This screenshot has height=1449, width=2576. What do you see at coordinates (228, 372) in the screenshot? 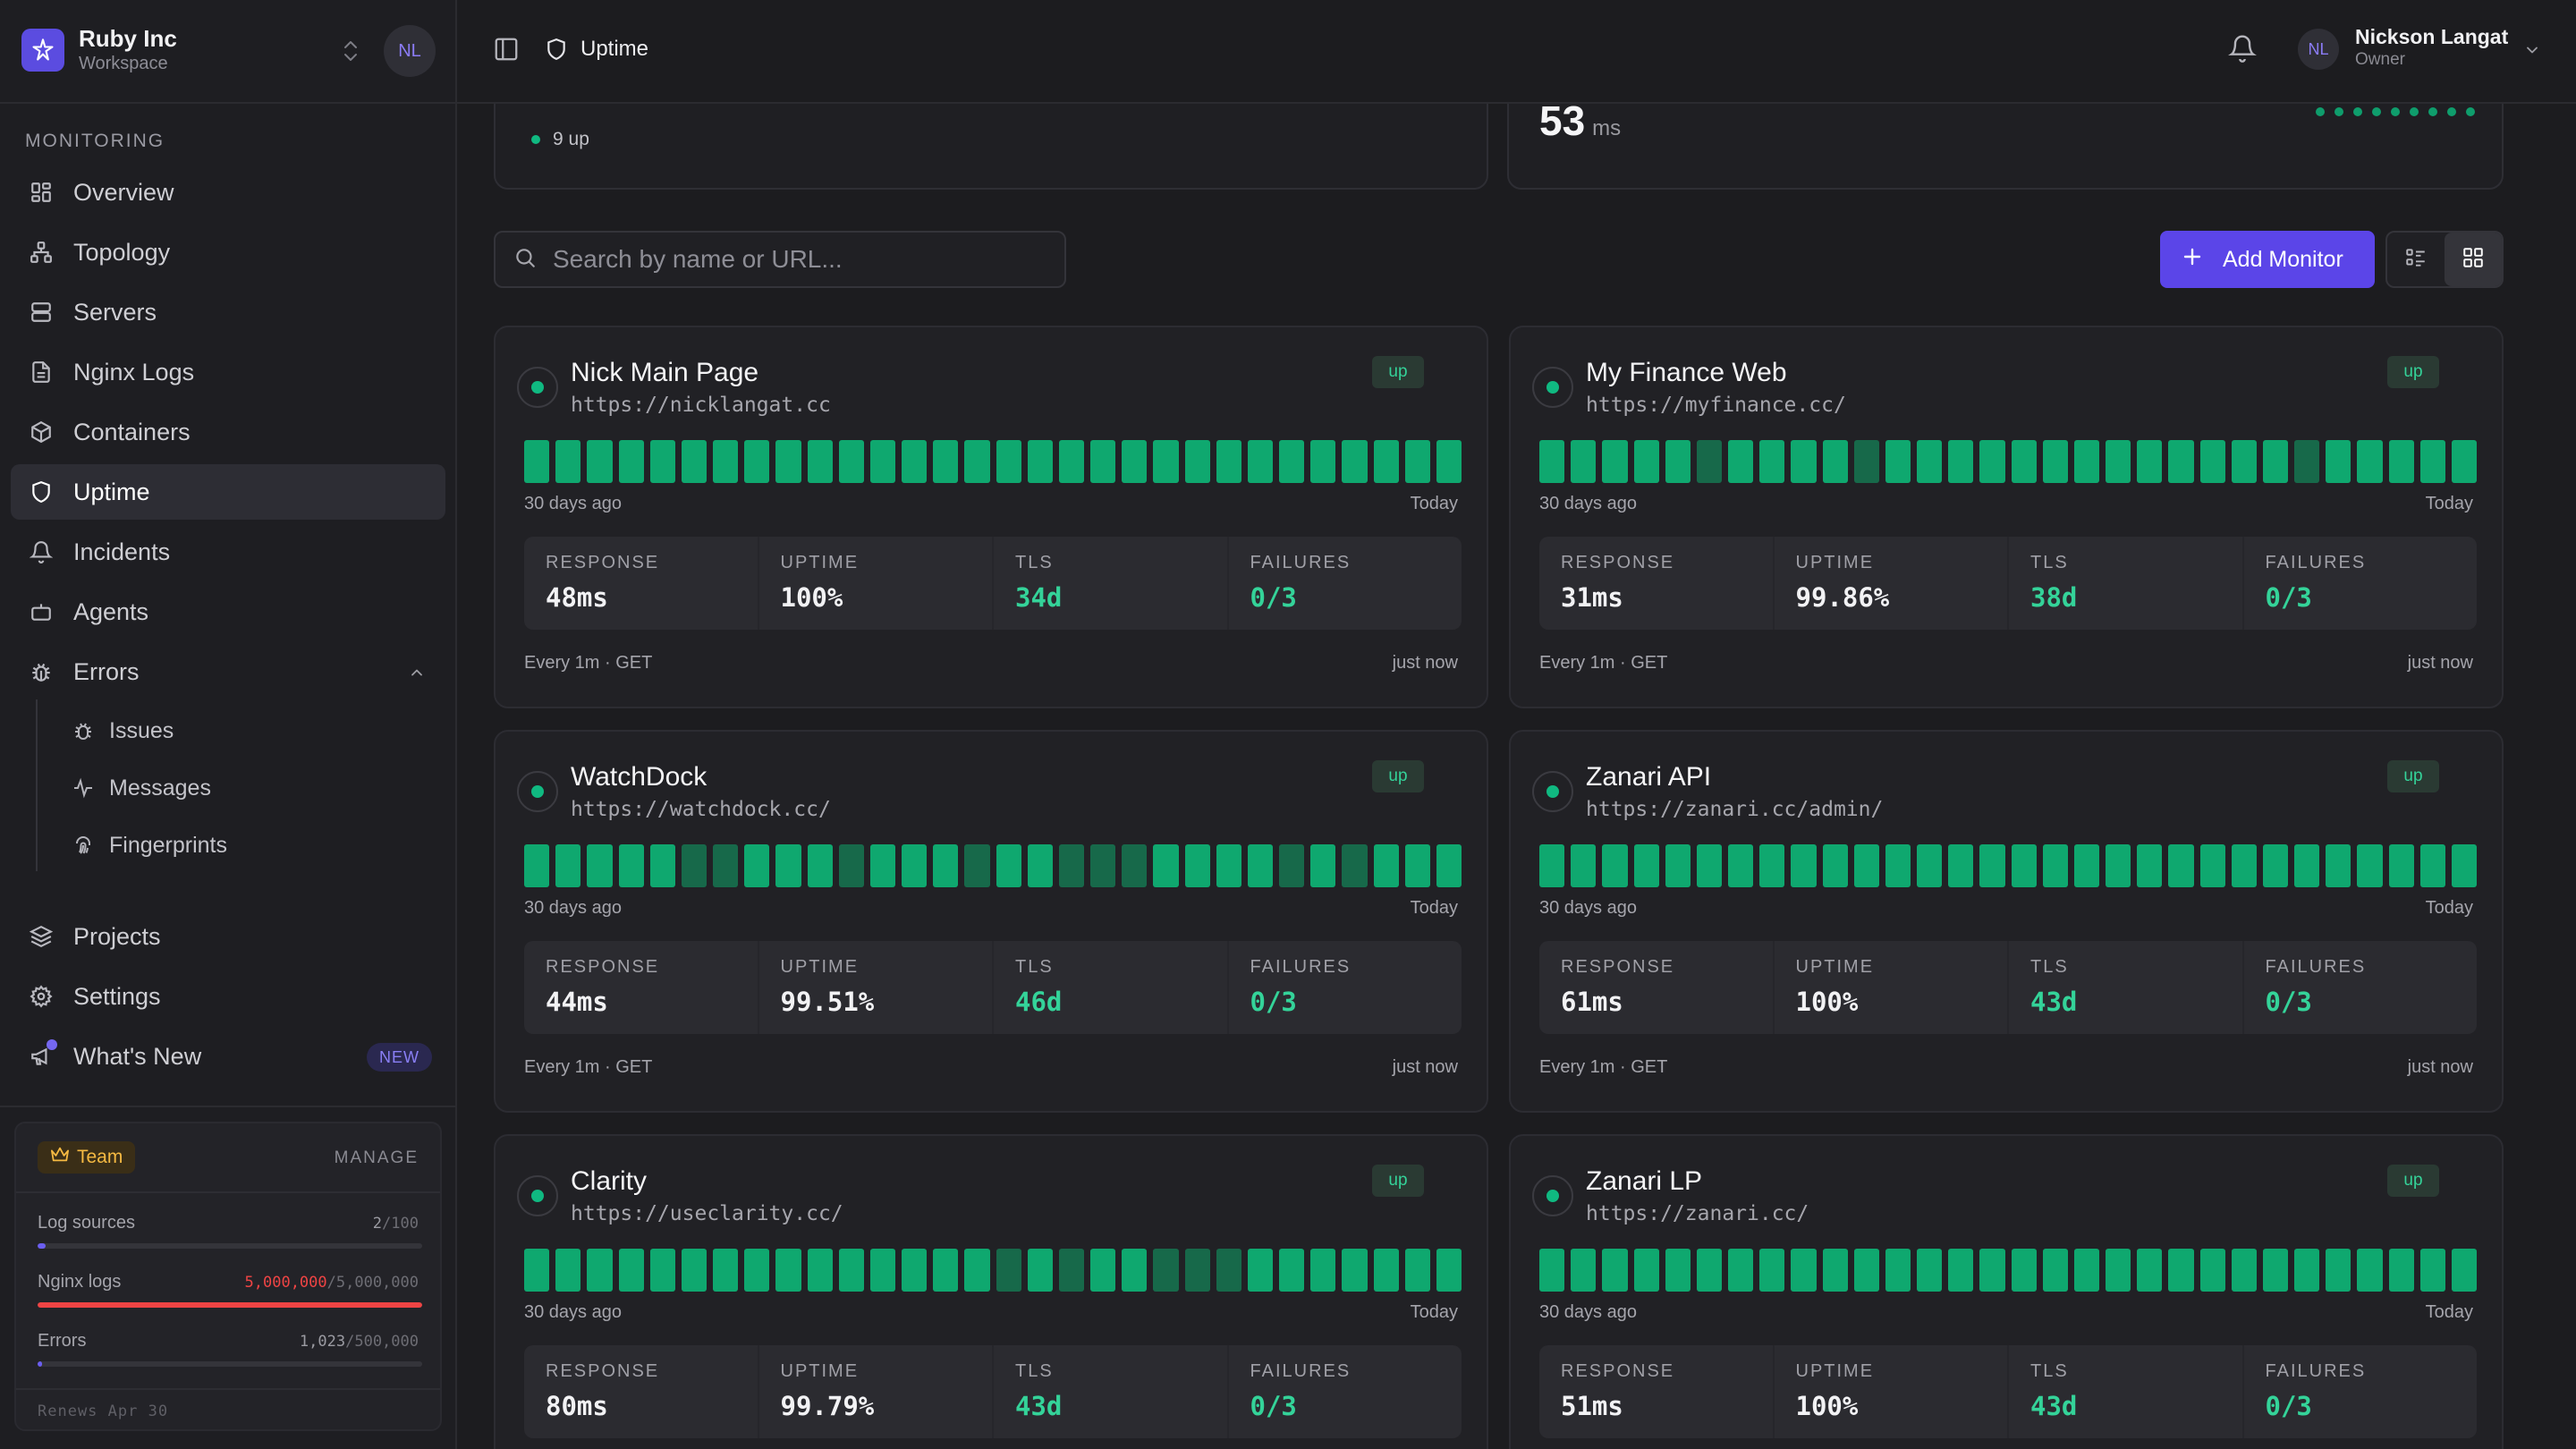
I see `sidebar-item-nginx-logs: Nginx Logs` at bounding box center [228, 372].